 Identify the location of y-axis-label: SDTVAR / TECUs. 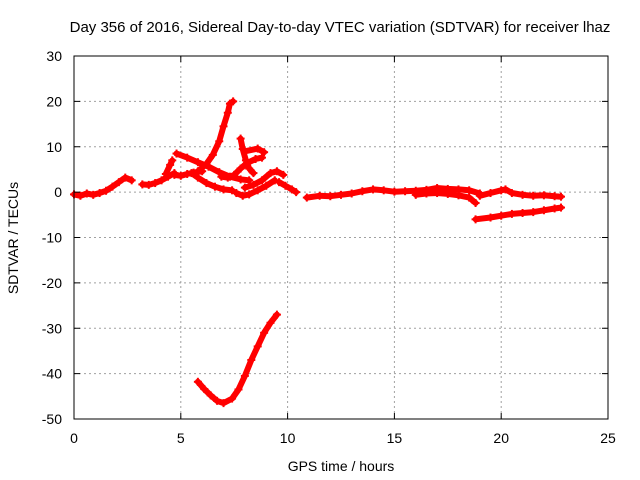
(13, 238).